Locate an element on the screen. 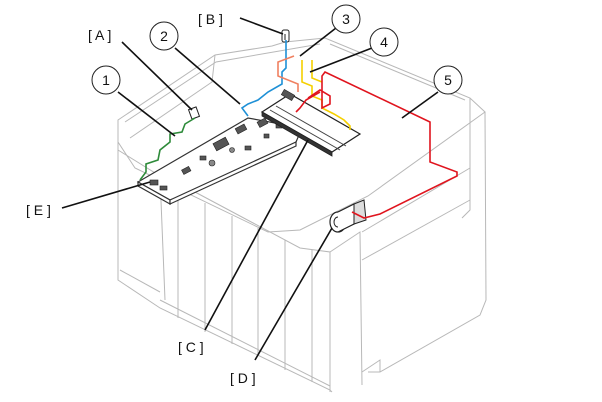 The height and width of the screenshot is (402, 602). callout-2-text: 2 is located at coordinates (164, 36).